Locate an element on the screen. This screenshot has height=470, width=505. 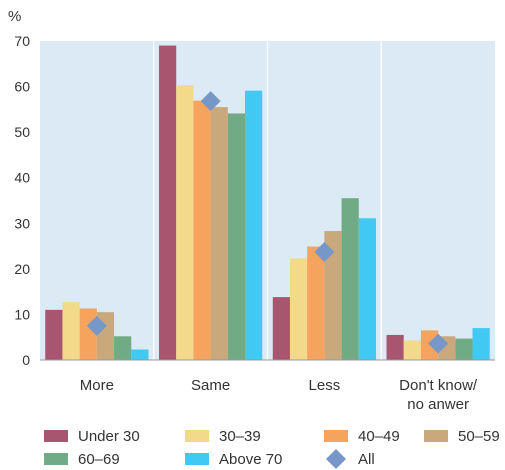
y-tick-label: 70 is located at coordinates (22, 41).